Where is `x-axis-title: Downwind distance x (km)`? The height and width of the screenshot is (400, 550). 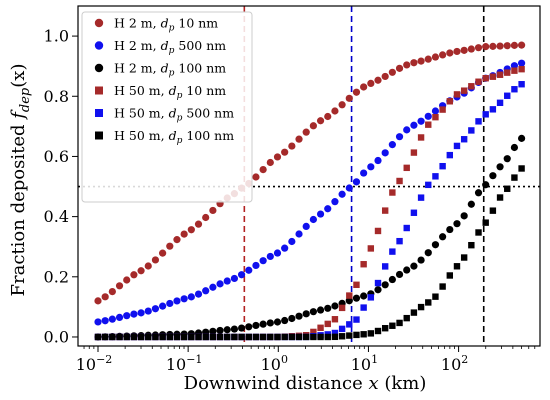 x-axis-title: Downwind distance x (km) is located at coordinates (305, 383).